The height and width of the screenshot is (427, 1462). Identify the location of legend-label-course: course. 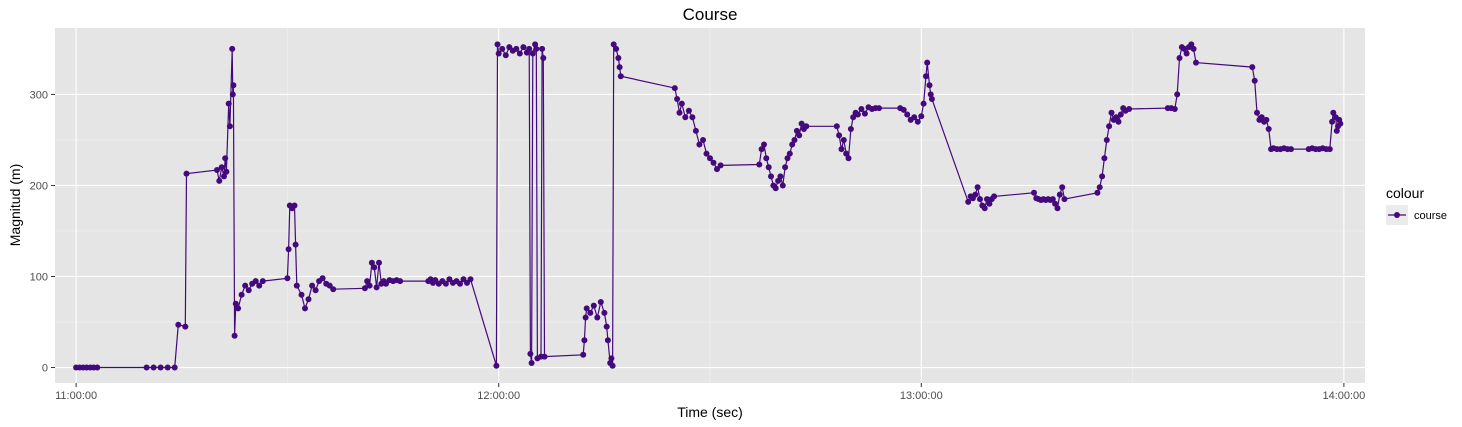
(1430, 216).